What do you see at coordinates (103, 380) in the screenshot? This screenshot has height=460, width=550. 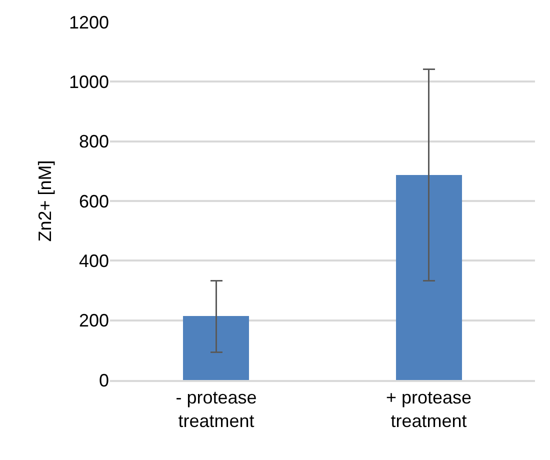 I see `y-tick-label: 0` at bounding box center [103, 380].